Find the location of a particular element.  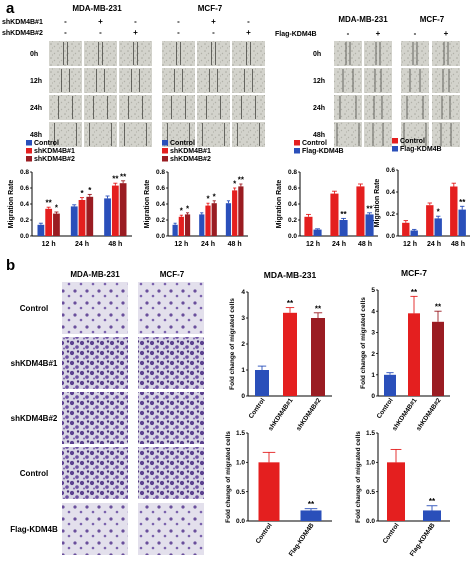

y-tick-label: 0.8 is located at coordinates (24, 172).